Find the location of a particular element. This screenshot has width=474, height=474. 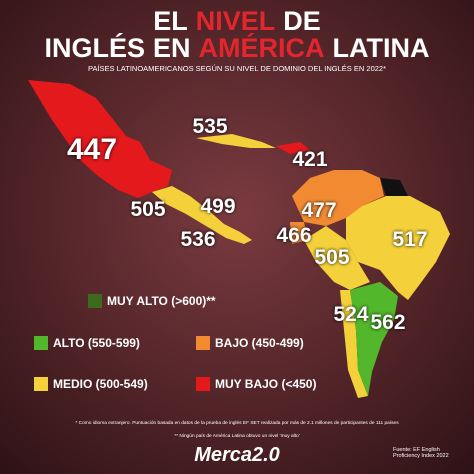

title-word: DE is located at coordinates (302, 21).